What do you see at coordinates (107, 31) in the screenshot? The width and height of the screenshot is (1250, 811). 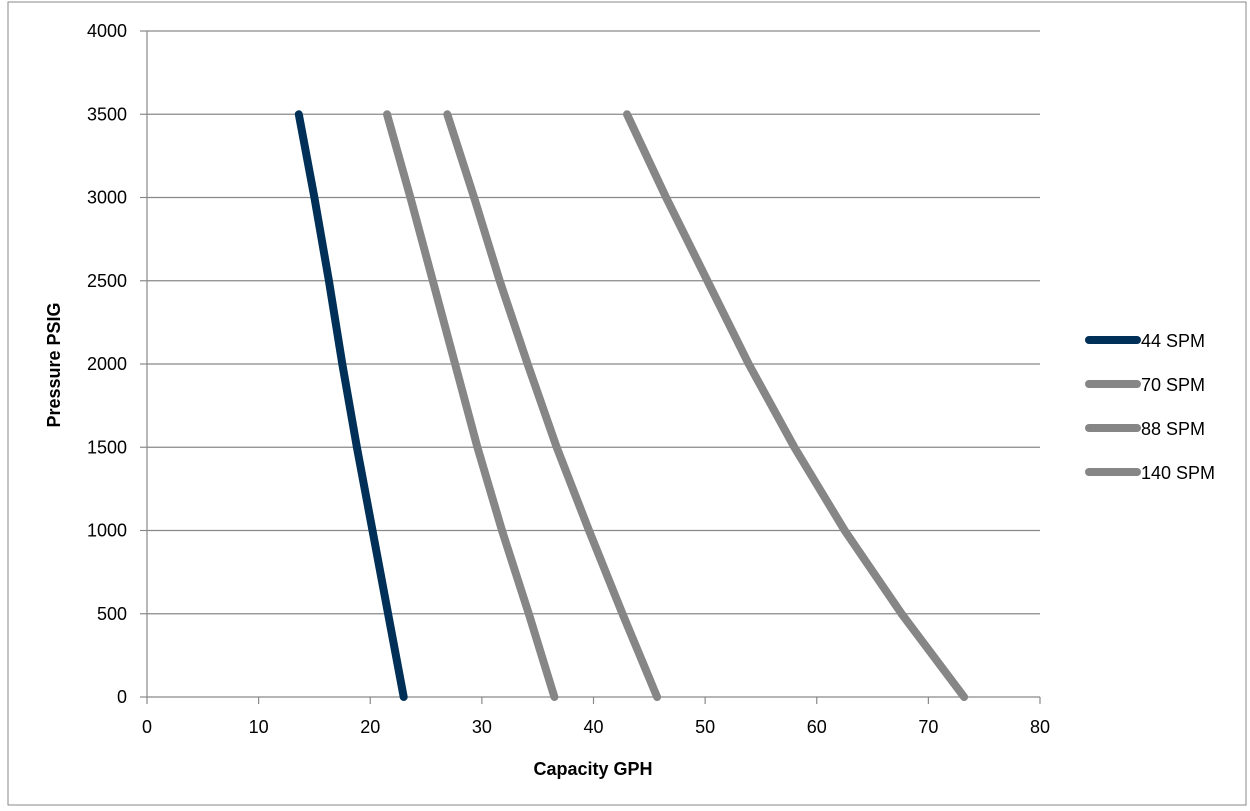 I see `y-tick-label: 4000` at bounding box center [107, 31].